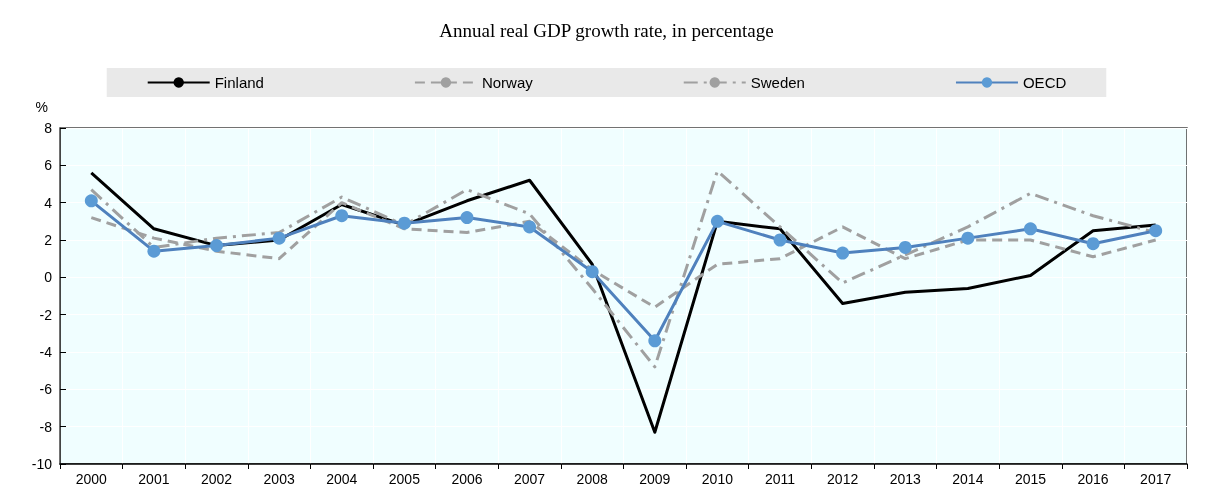 The height and width of the screenshot is (494, 1213). I want to click on y-tick-label: -10, so click(42, 464).